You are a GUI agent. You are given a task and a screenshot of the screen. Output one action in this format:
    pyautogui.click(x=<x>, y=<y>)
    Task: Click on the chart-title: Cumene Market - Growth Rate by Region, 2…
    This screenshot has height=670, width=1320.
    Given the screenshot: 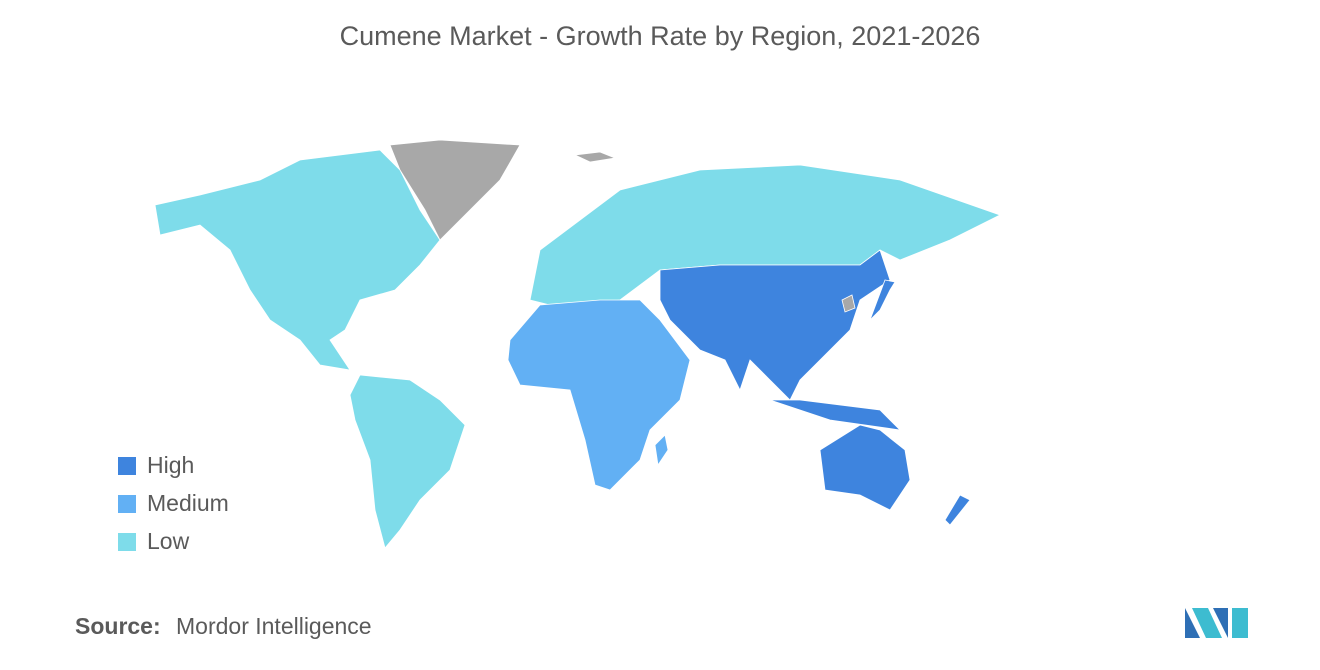 What is the action you would take?
    pyautogui.click(x=660, y=36)
    